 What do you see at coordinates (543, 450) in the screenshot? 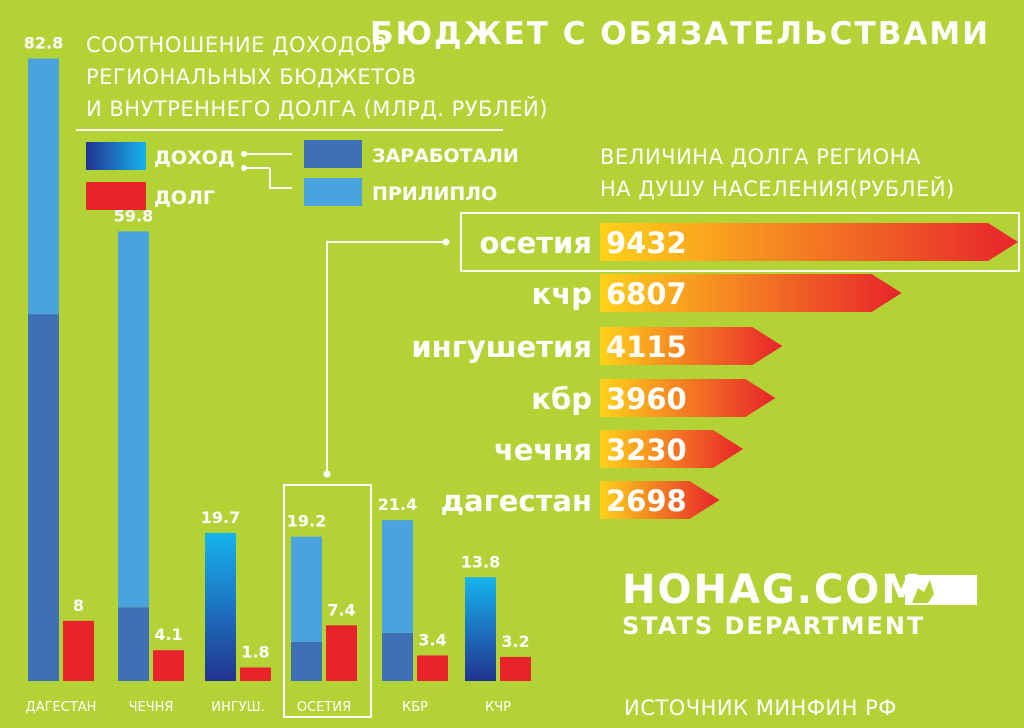
I see `region-label: чечня` at bounding box center [543, 450].